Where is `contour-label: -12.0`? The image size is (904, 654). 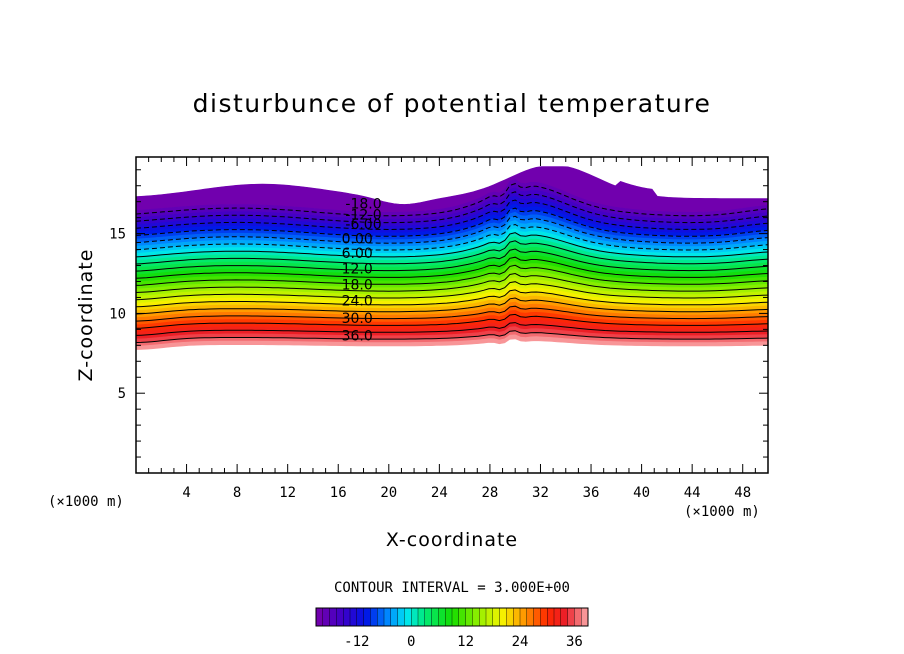 contour-label: -12.0 is located at coordinates (363, 215).